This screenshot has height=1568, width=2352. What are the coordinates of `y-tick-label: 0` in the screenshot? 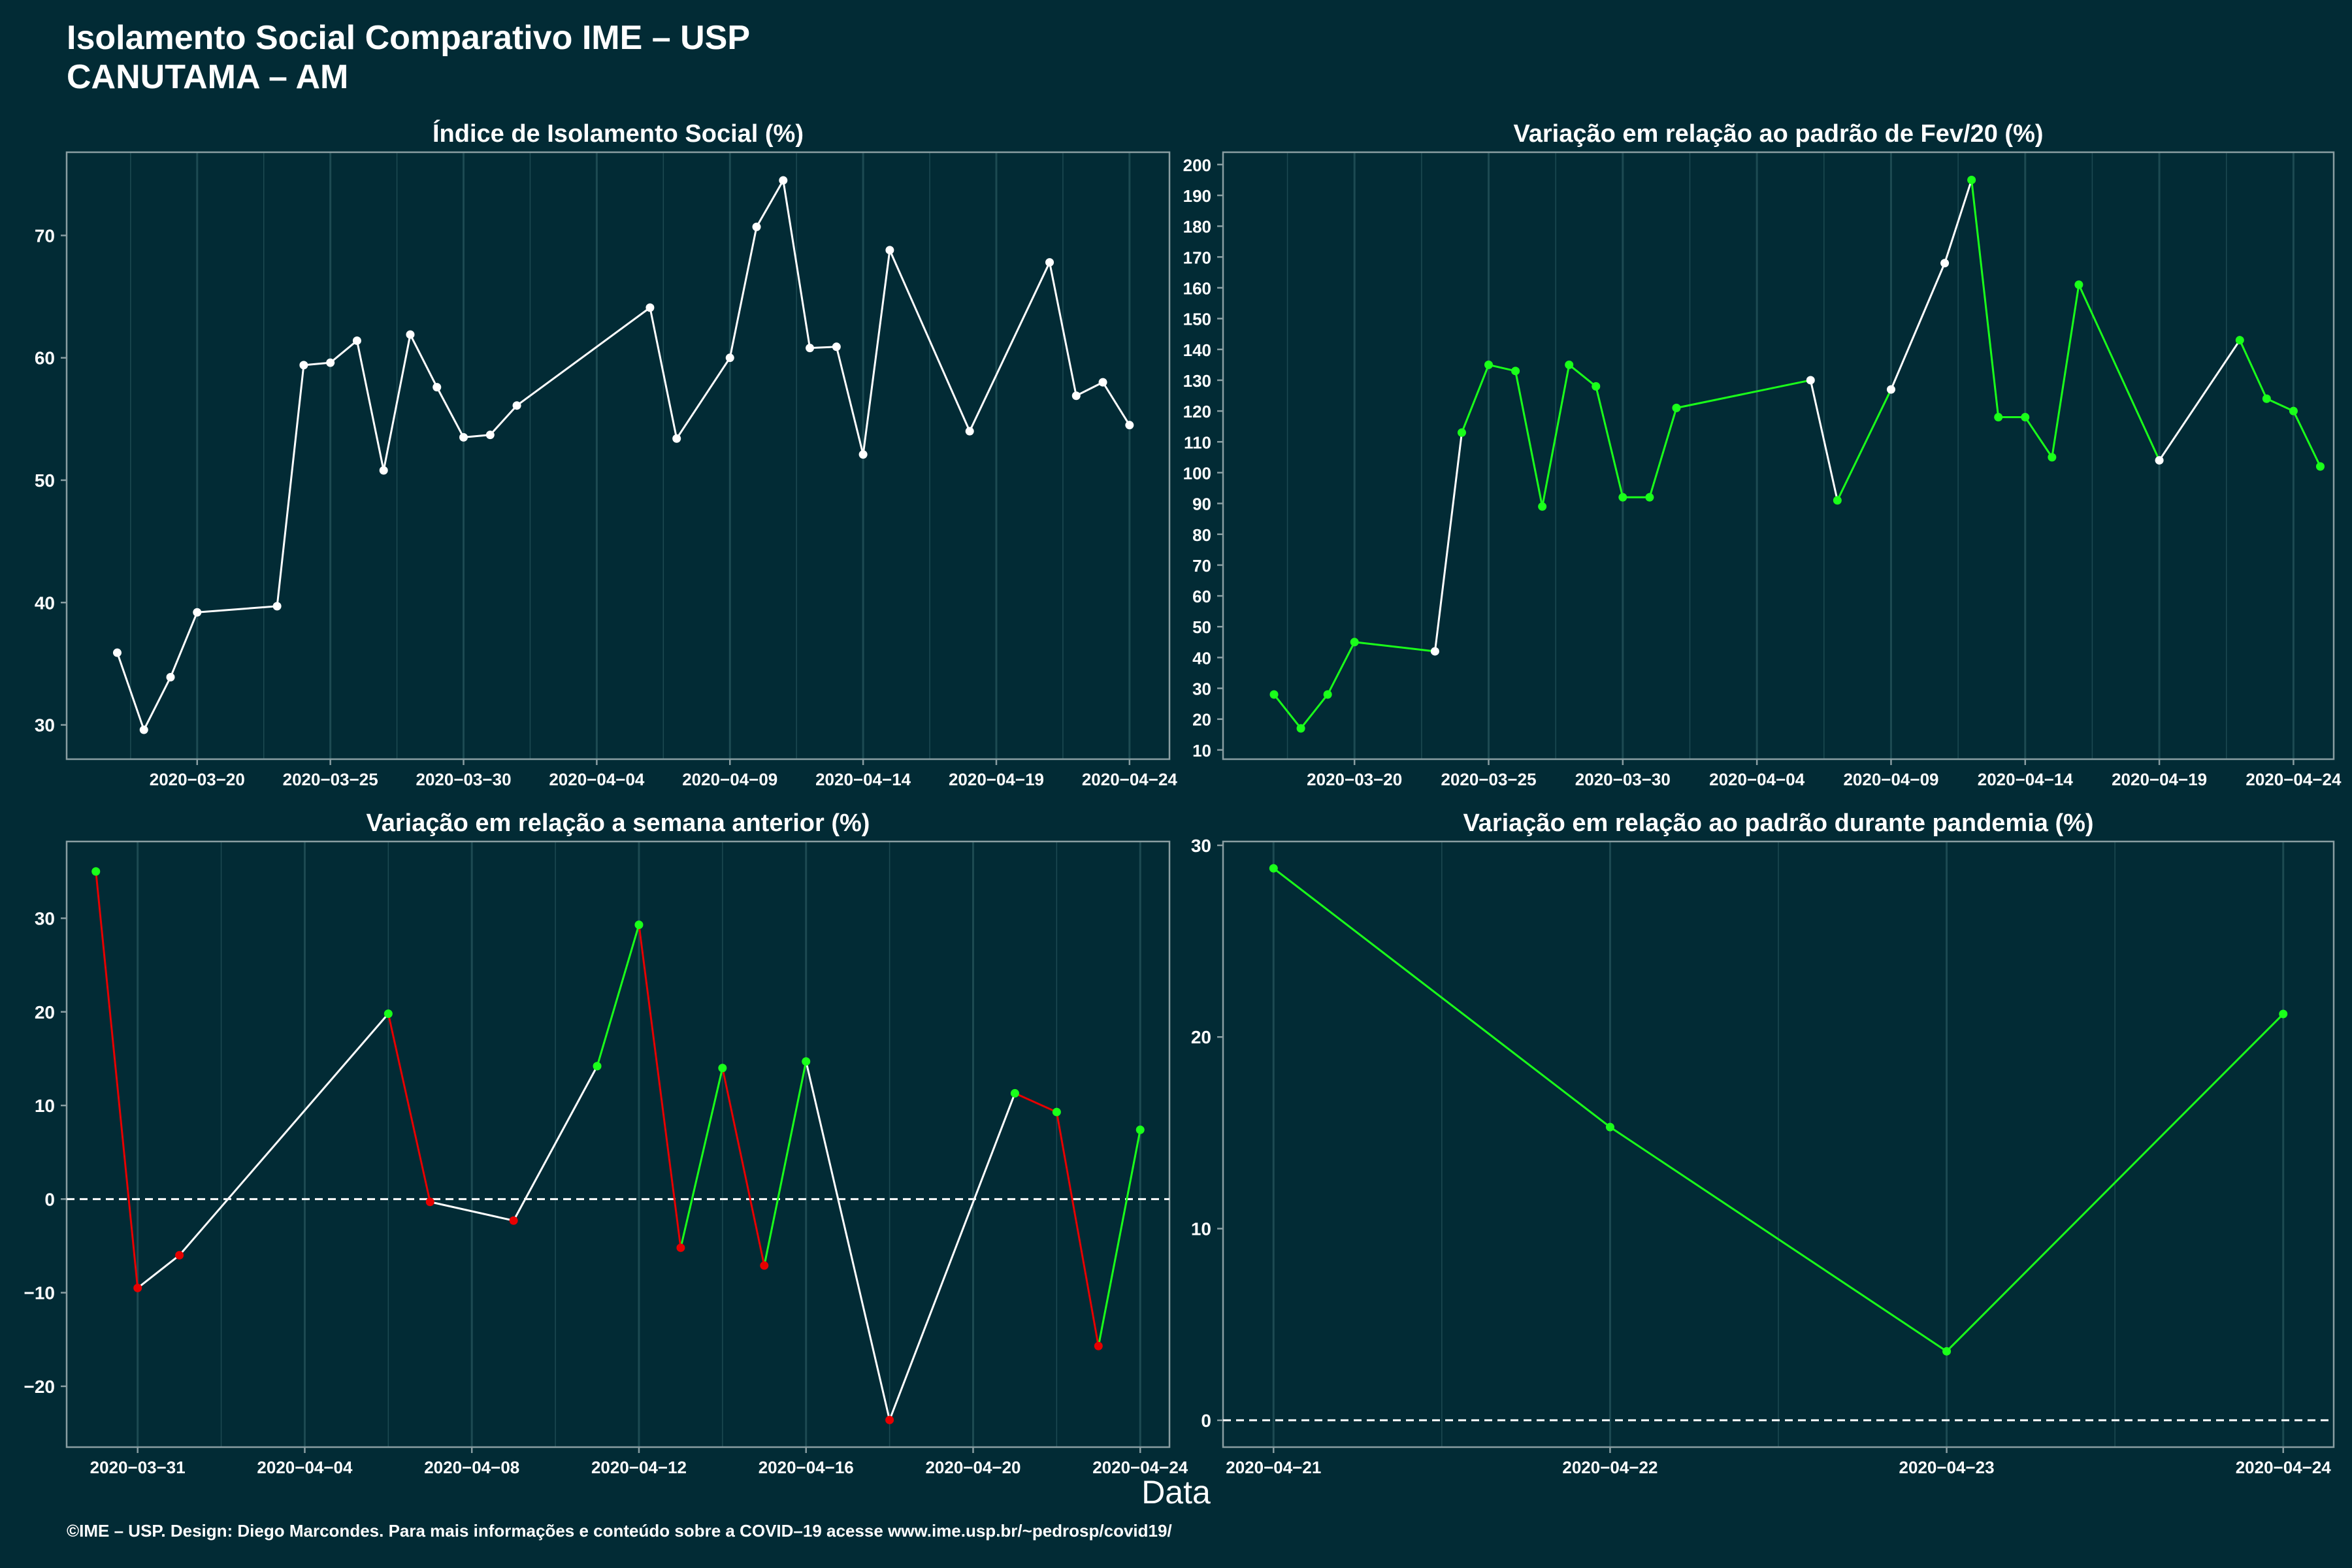 It's located at (1206, 1421).